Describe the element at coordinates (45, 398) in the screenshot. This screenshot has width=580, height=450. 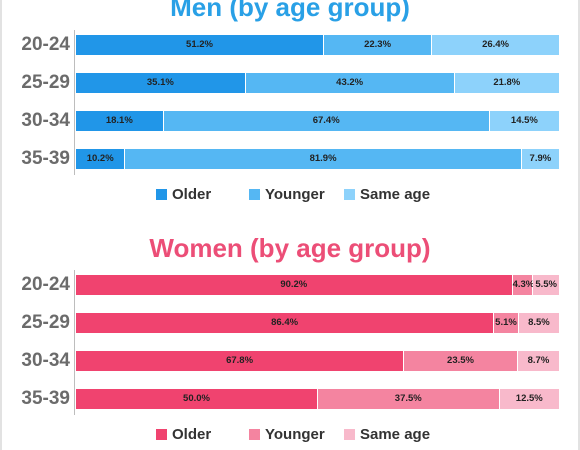
I see `women-category-label: 35-39` at that location.